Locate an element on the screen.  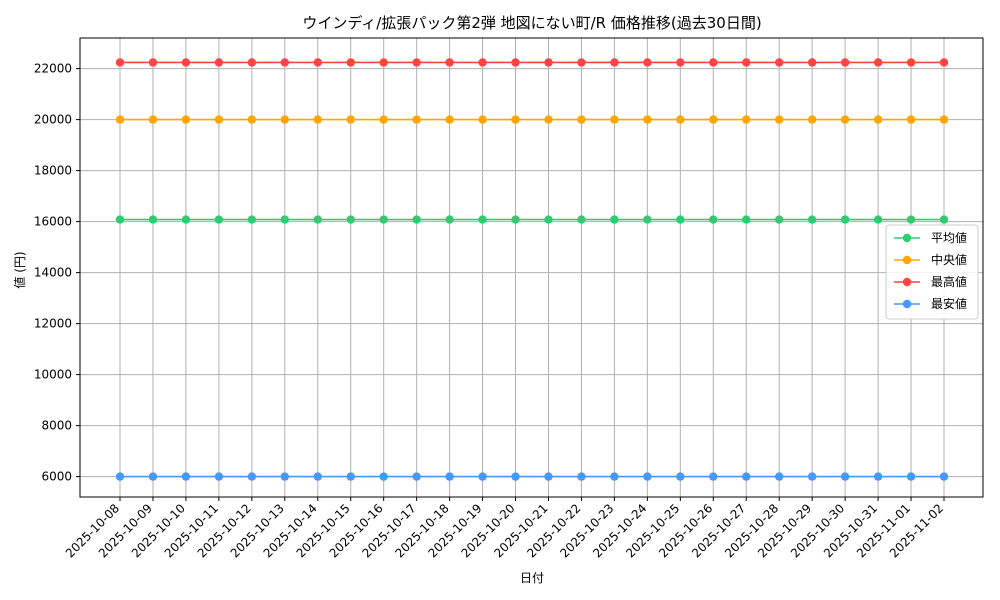
y-tick-label: 10000 is located at coordinates (53, 375).